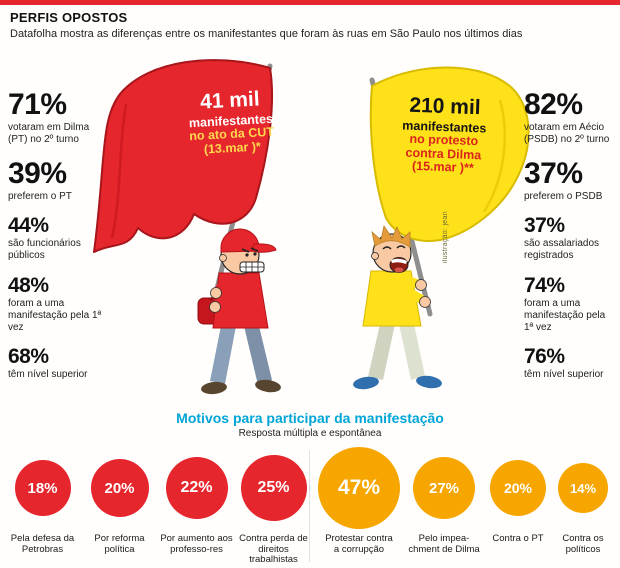 This screenshot has height=568, width=620. I want to click on yellow-flag-fold, so click(494, 156).